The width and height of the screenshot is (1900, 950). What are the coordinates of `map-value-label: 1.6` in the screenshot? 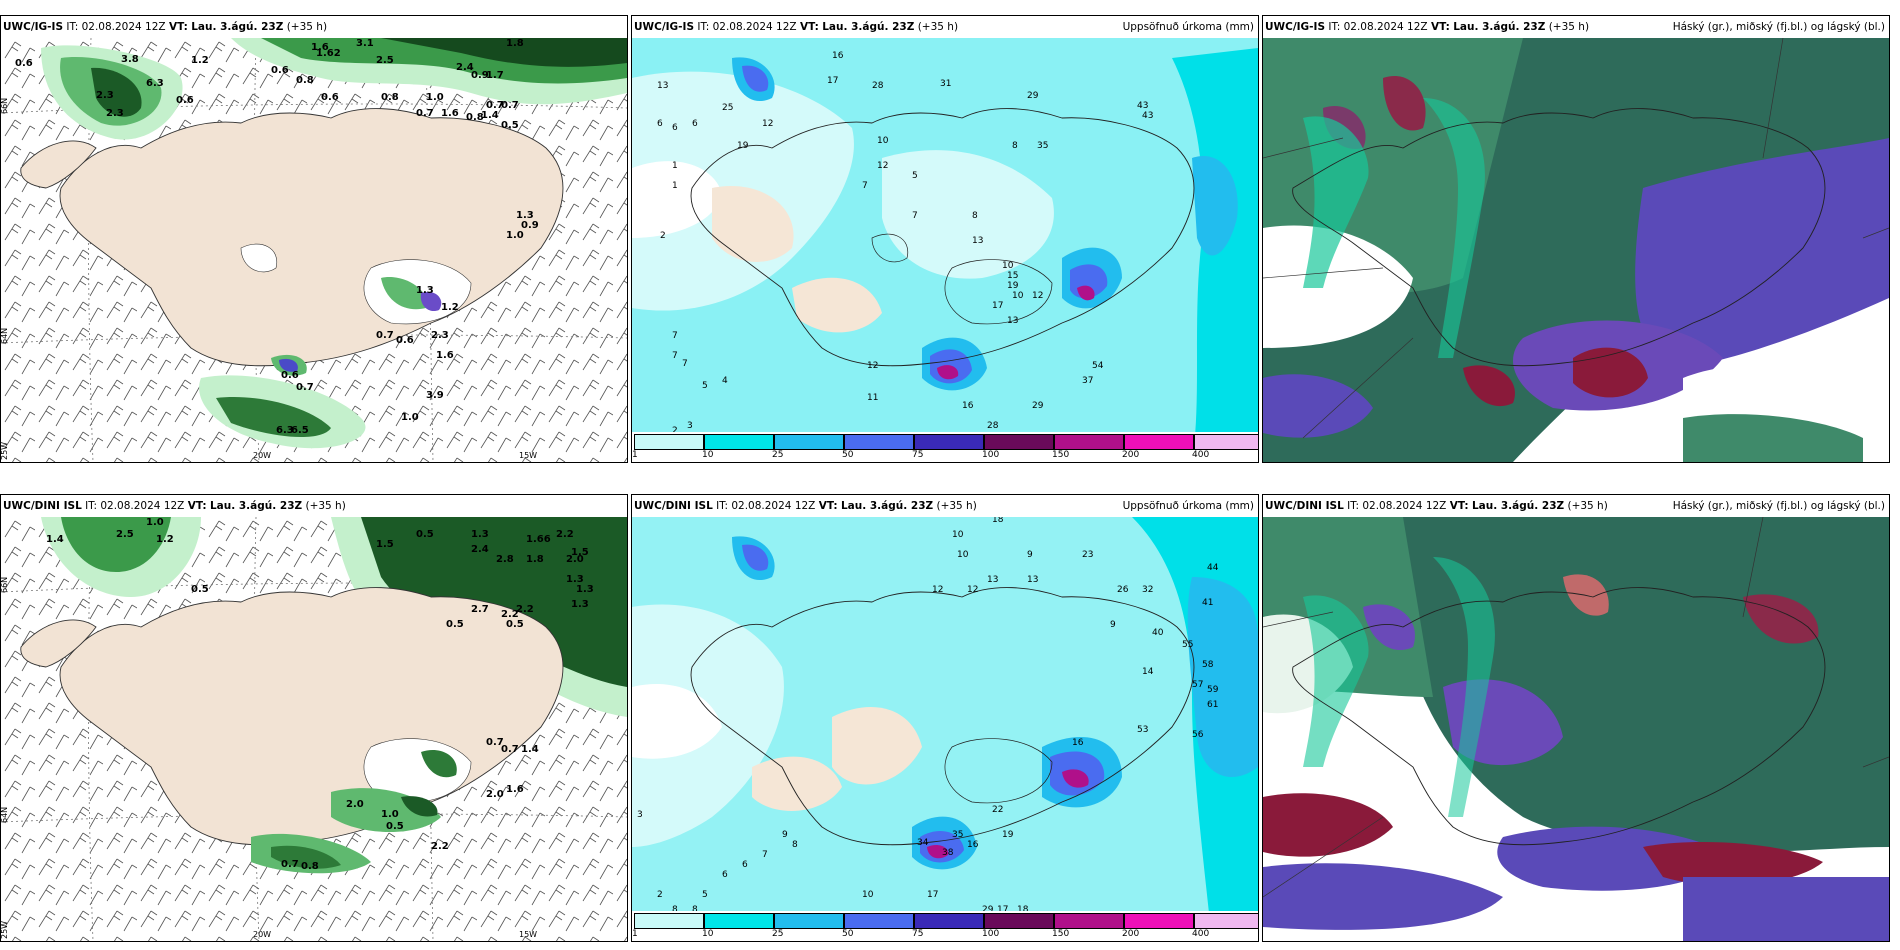 It's located at (450, 113).